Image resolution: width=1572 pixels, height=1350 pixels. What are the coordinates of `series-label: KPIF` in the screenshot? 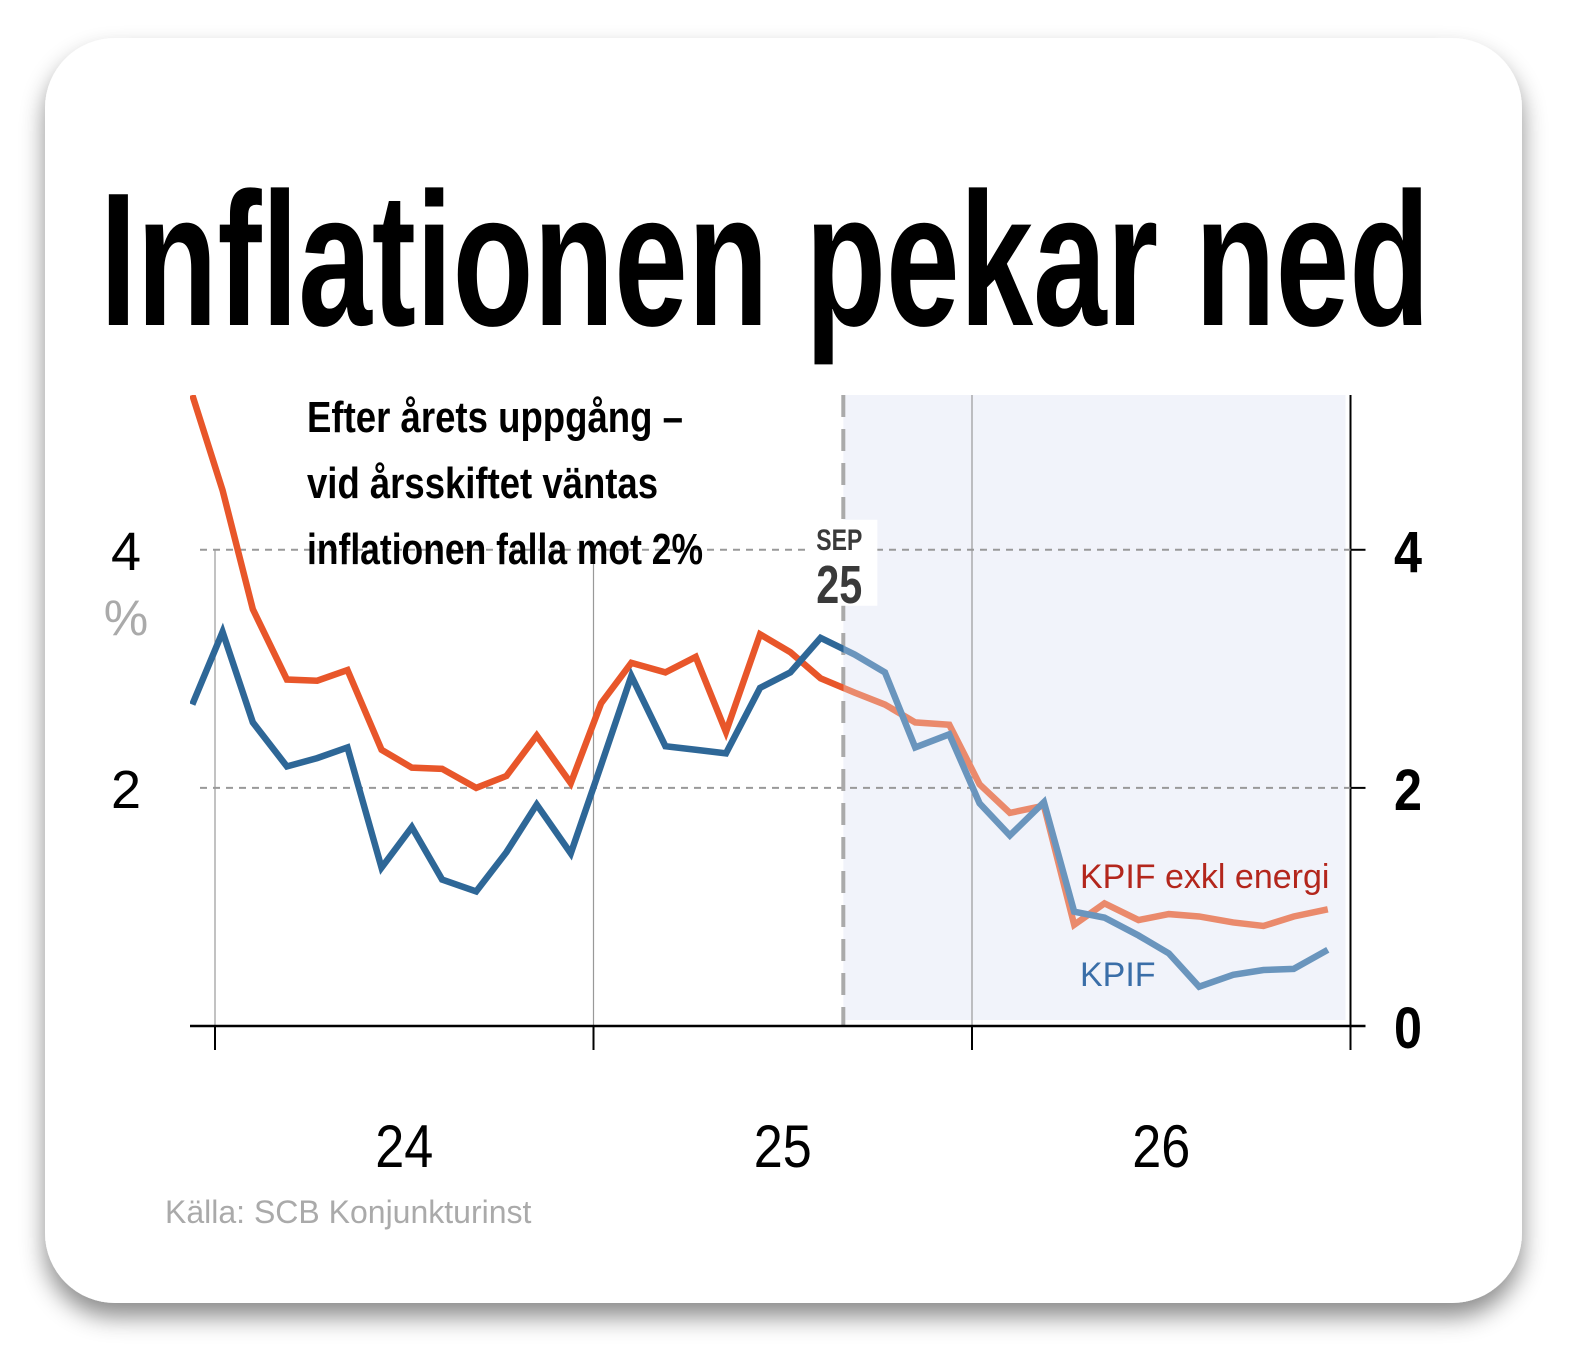 It's located at (1118, 975).